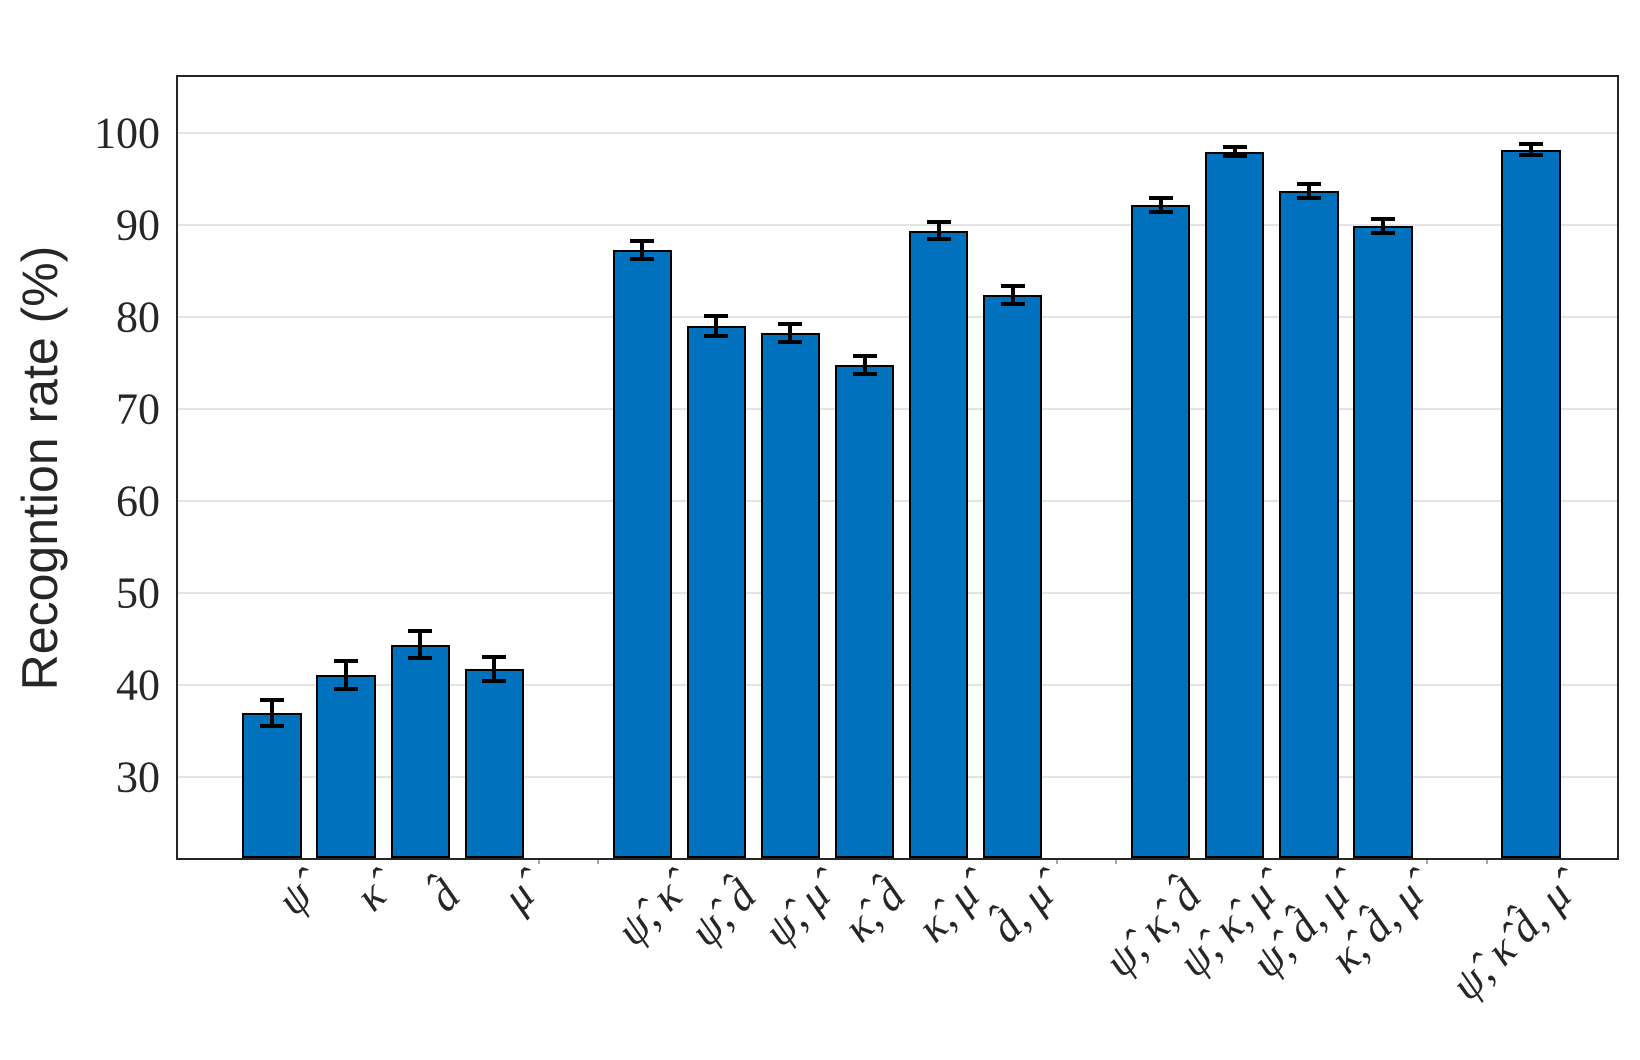 The height and width of the screenshot is (1060, 1640). I want to click on y-tick-label: 50, so click(138, 593).